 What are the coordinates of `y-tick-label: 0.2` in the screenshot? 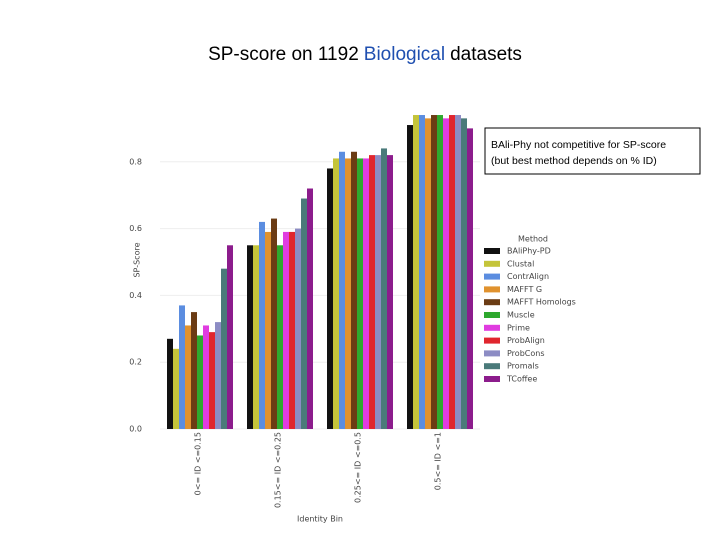 It's located at (135, 362).